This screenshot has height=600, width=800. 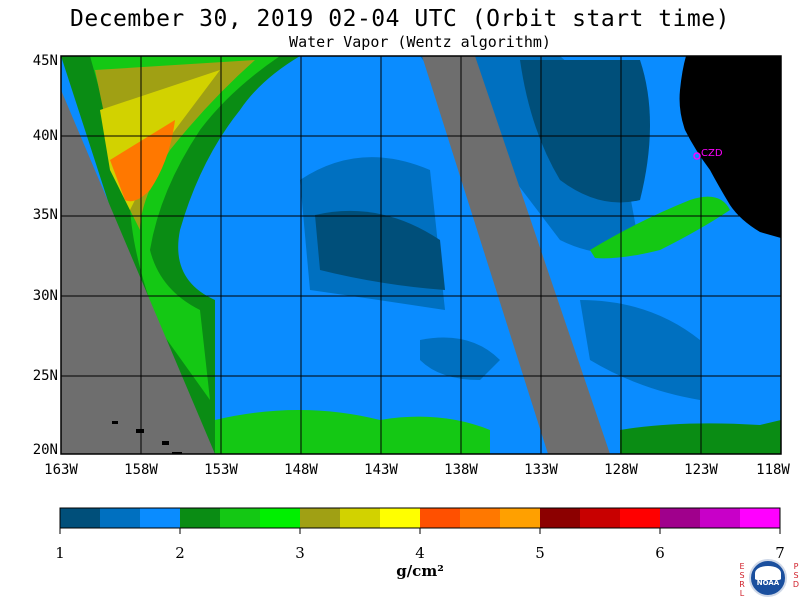 What do you see at coordinates (697, 156) in the screenshot?
I see `station-circle` at bounding box center [697, 156].